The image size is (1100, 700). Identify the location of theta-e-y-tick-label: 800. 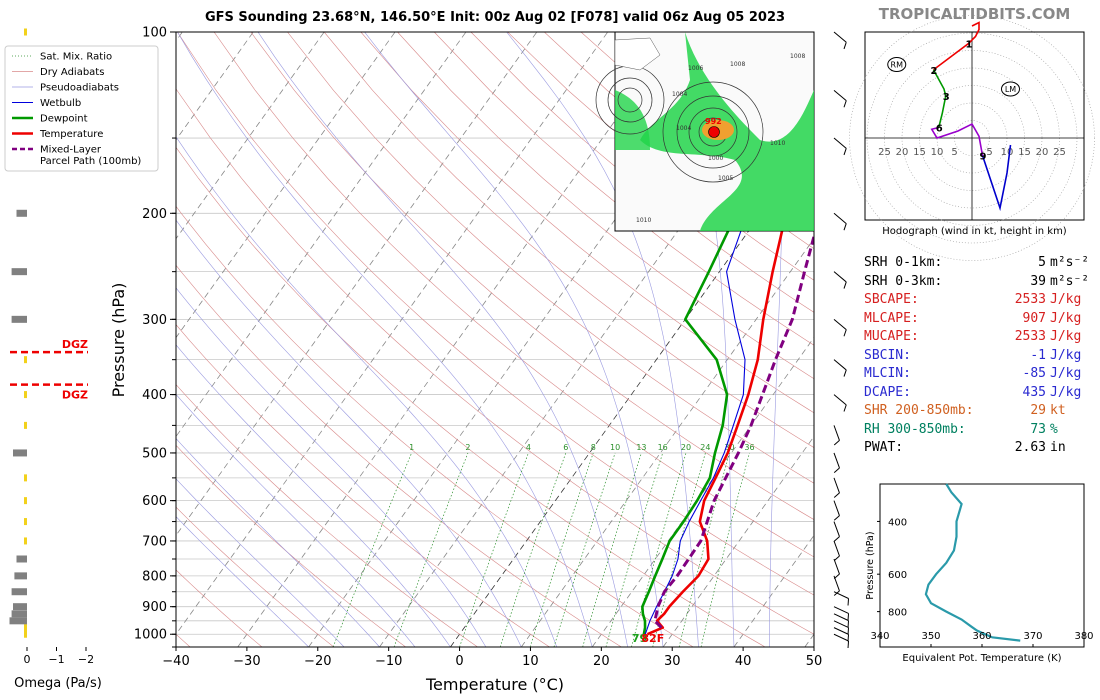
(897, 613).